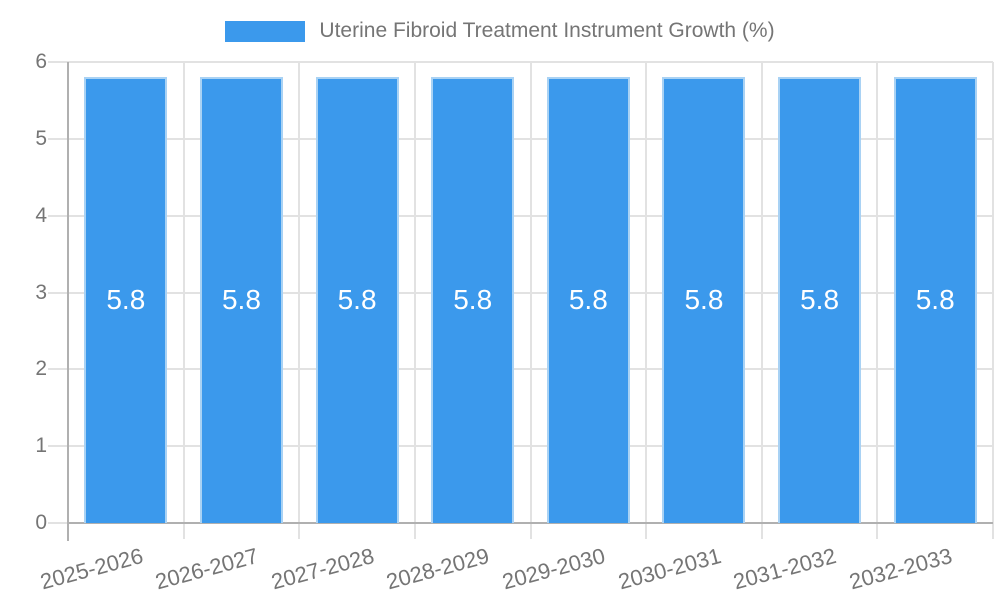 Image resolution: width=1000 pixels, height=600 pixels. Describe the element at coordinates (41, 446) in the screenshot. I see `y-tick-label: 1` at that location.